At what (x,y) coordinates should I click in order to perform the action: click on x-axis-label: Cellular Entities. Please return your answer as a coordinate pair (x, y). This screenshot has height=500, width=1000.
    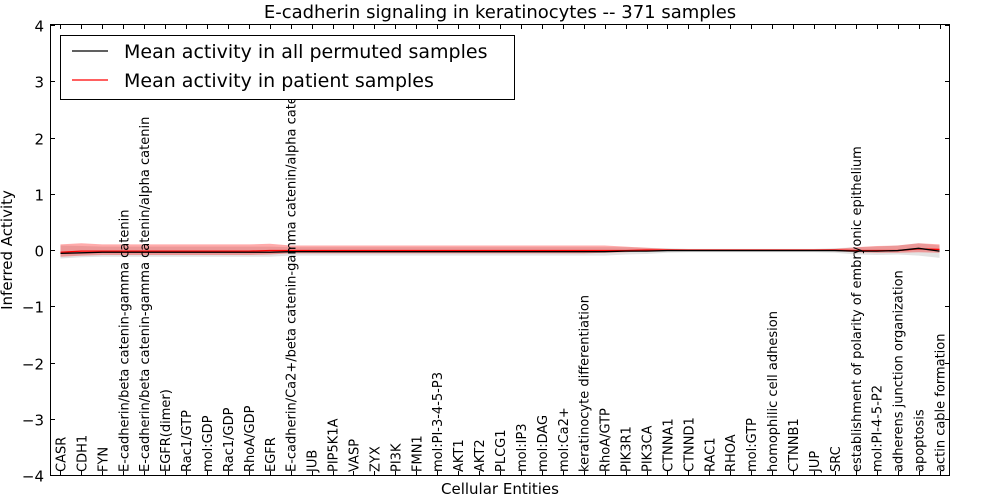
    Looking at the image, I should click on (500, 489).